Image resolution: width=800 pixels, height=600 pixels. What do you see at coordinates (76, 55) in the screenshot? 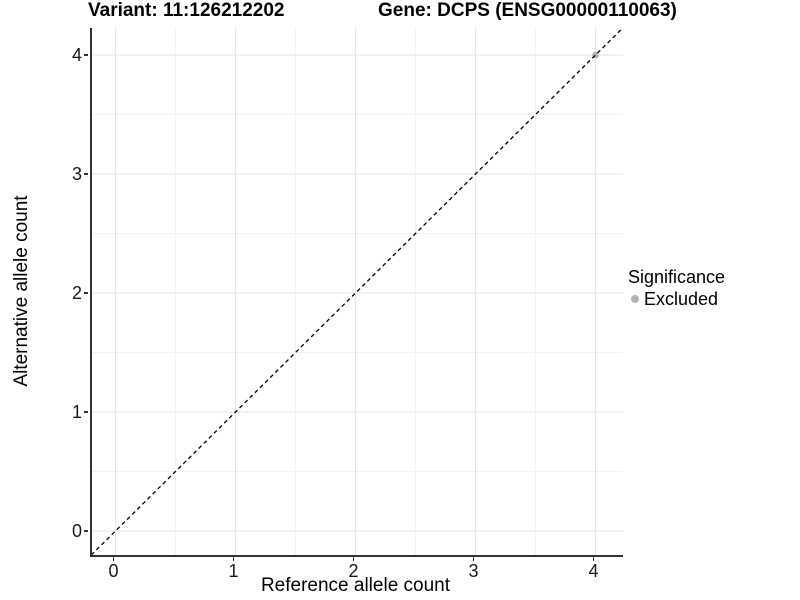
I see `y-tick-label: 4` at bounding box center [76, 55].